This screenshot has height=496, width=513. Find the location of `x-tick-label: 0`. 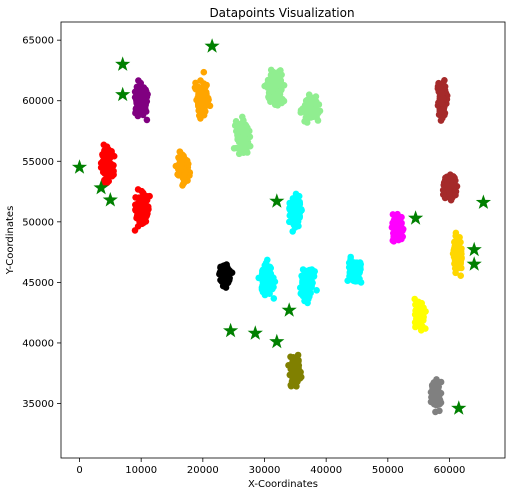

x-tick-label: 0 is located at coordinates (79, 470).